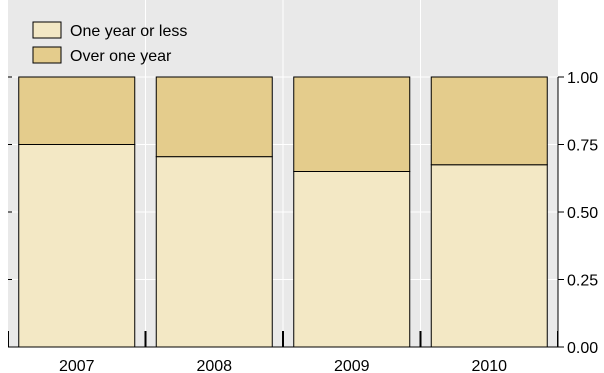 The height and width of the screenshot is (373, 604). Describe the element at coordinates (582, 281) in the screenshot. I see `y-tick-label: 0.25` at that location.